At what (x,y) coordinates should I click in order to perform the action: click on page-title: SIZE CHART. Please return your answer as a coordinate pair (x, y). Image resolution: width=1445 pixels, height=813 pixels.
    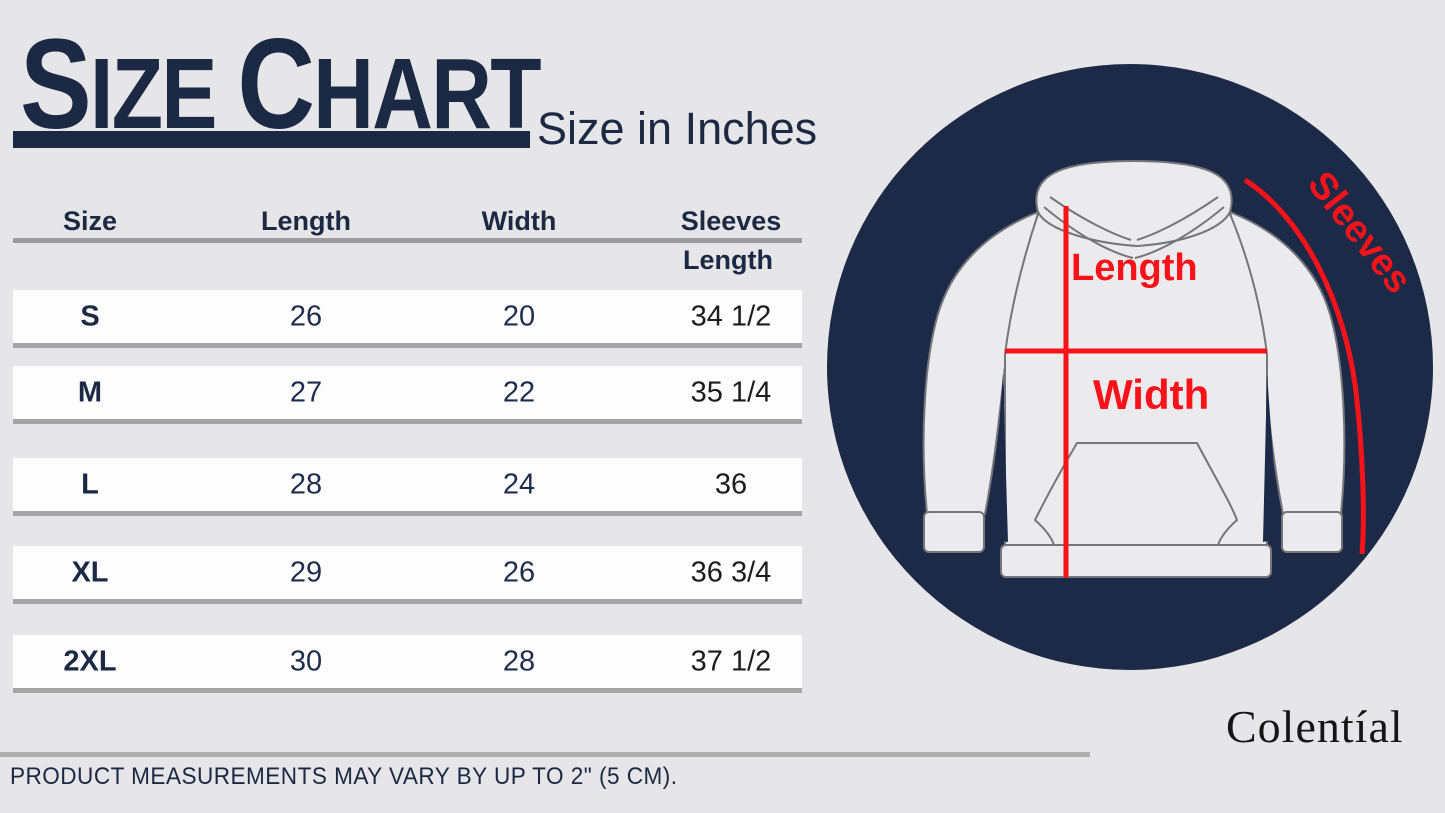
    Looking at the image, I should click on (281, 86).